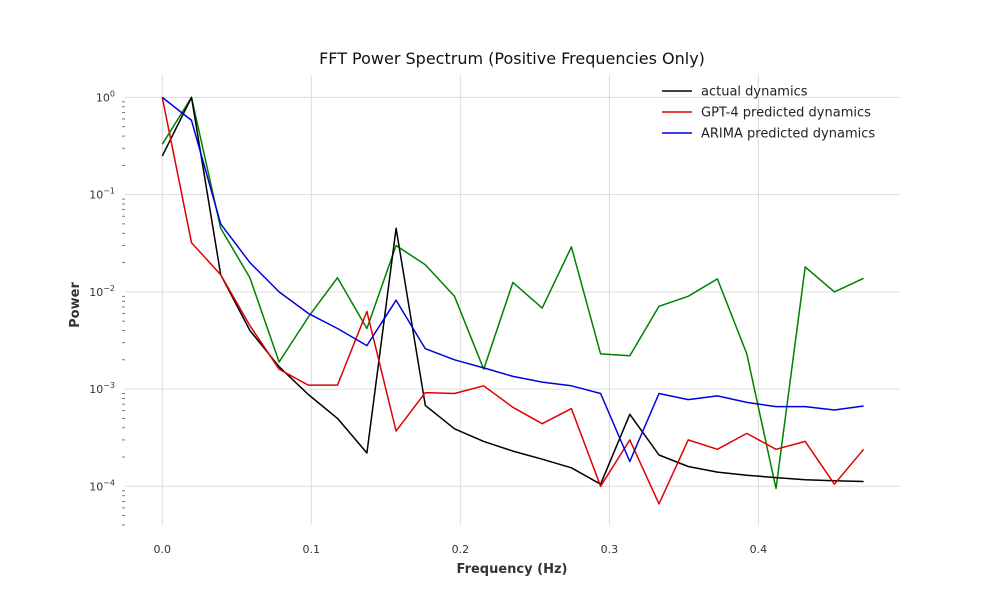  Describe the element at coordinates (312, 549) in the screenshot. I see `x-tick-label: 0.1` at that location.